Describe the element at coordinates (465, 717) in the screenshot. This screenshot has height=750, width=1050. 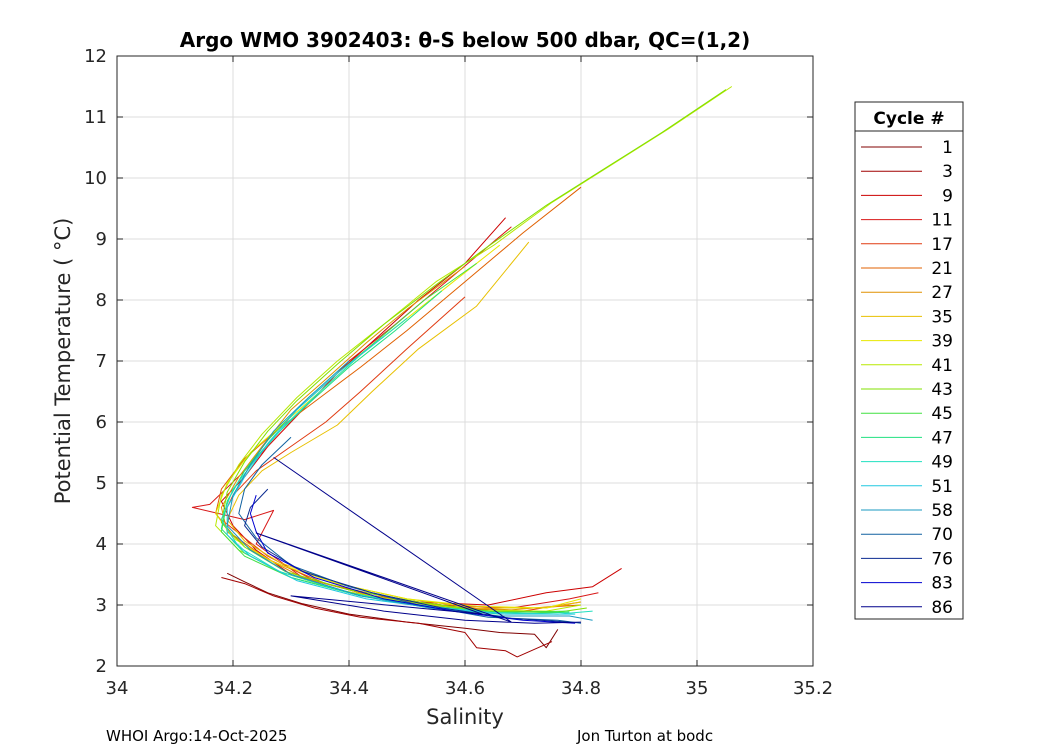
I see `x-axis-label: Salinity` at that location.